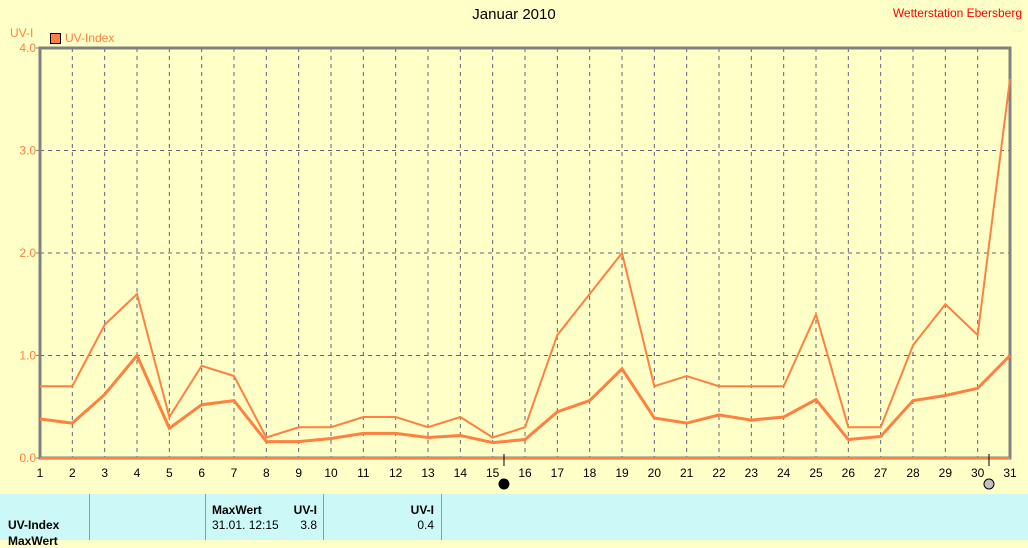  Describe the element at coordinates (27, 458) in the screenshot. I see `y-tick-label: 0.0` at that location.